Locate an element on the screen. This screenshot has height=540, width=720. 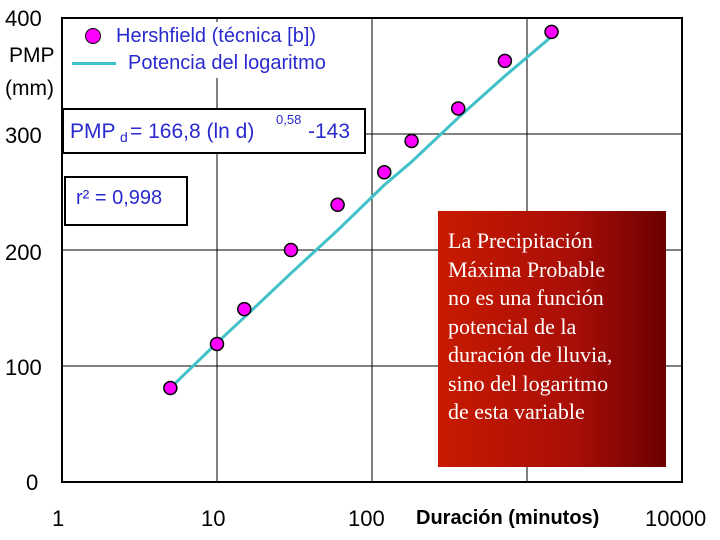
x-axis-title: Duración (minutos) is located at coordinates (507, 518).